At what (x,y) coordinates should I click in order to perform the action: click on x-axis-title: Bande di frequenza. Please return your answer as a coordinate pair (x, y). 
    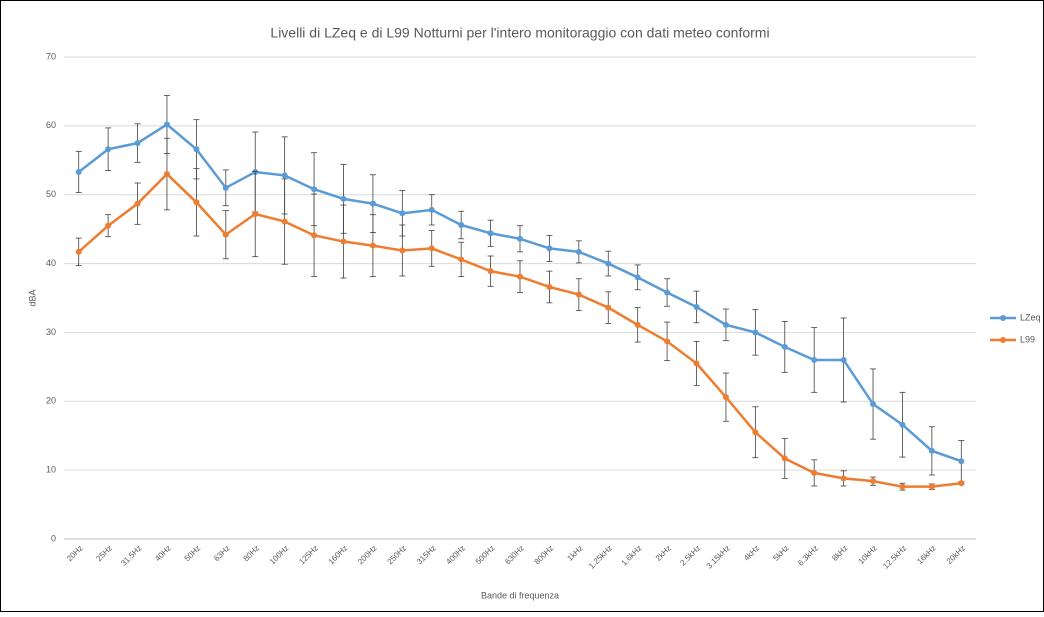
    Looking at the image, I should click on (520, 595).